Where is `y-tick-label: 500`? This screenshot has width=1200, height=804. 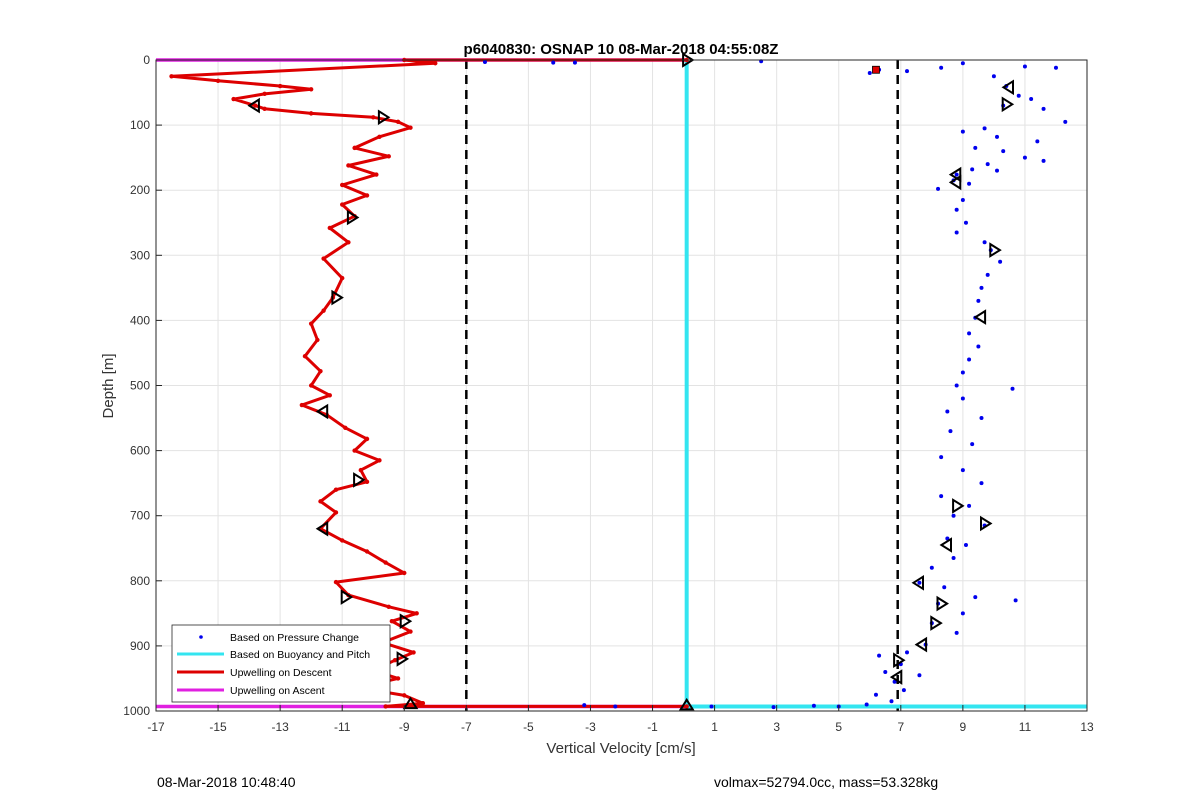 y-tick-label: 500 is located at coordinates (140, 386).